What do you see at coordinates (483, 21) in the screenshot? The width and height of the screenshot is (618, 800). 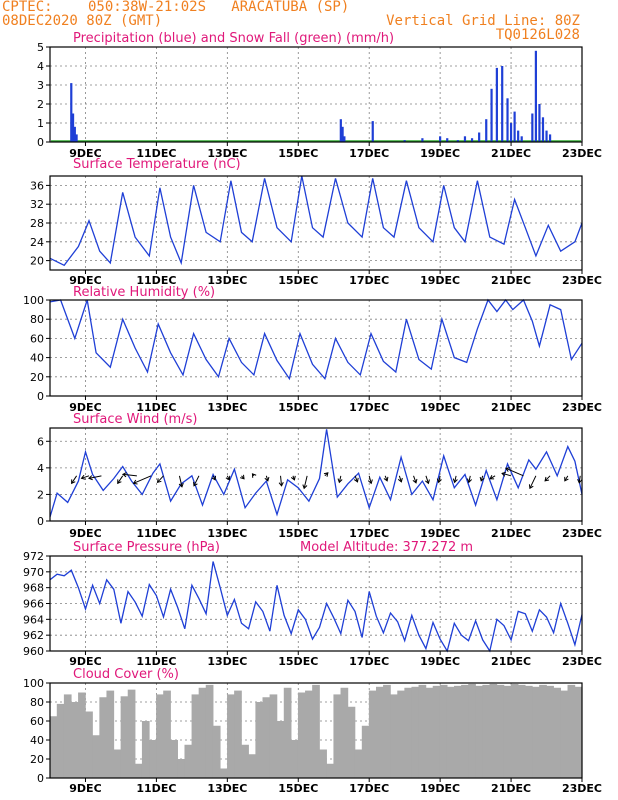 I see `grid-note-label: Vertical Grid Line: 80Z` at bounding box center [483, 21].